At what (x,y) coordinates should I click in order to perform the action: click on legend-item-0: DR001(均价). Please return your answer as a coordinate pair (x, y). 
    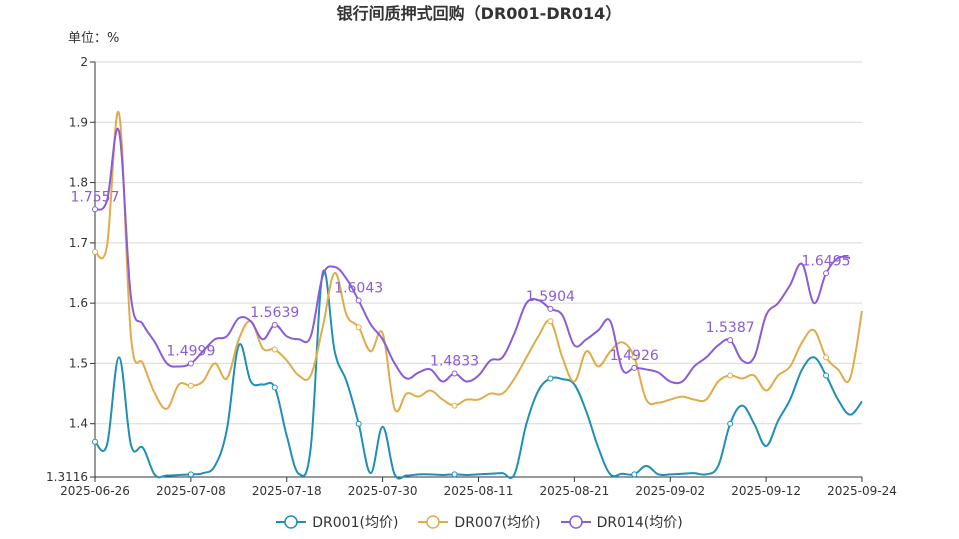
    Looking at the image, I should click on (337, 522).